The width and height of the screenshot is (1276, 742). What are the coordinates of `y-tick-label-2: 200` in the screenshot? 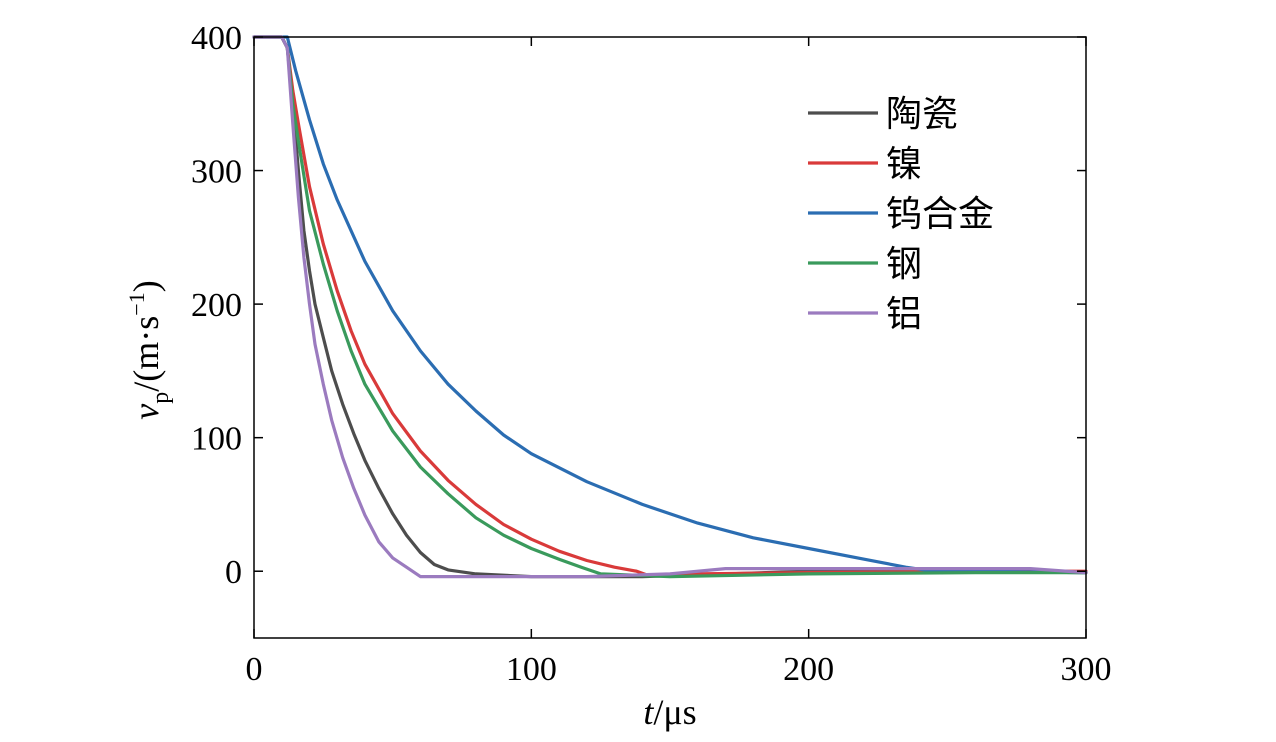 It's located at (216, 305).